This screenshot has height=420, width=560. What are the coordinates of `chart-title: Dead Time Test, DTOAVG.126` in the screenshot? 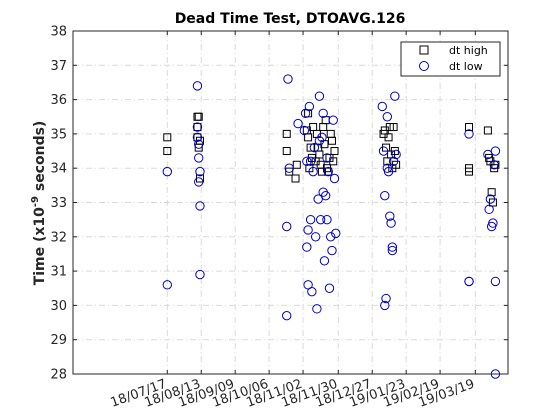 It's located at (290, 19).